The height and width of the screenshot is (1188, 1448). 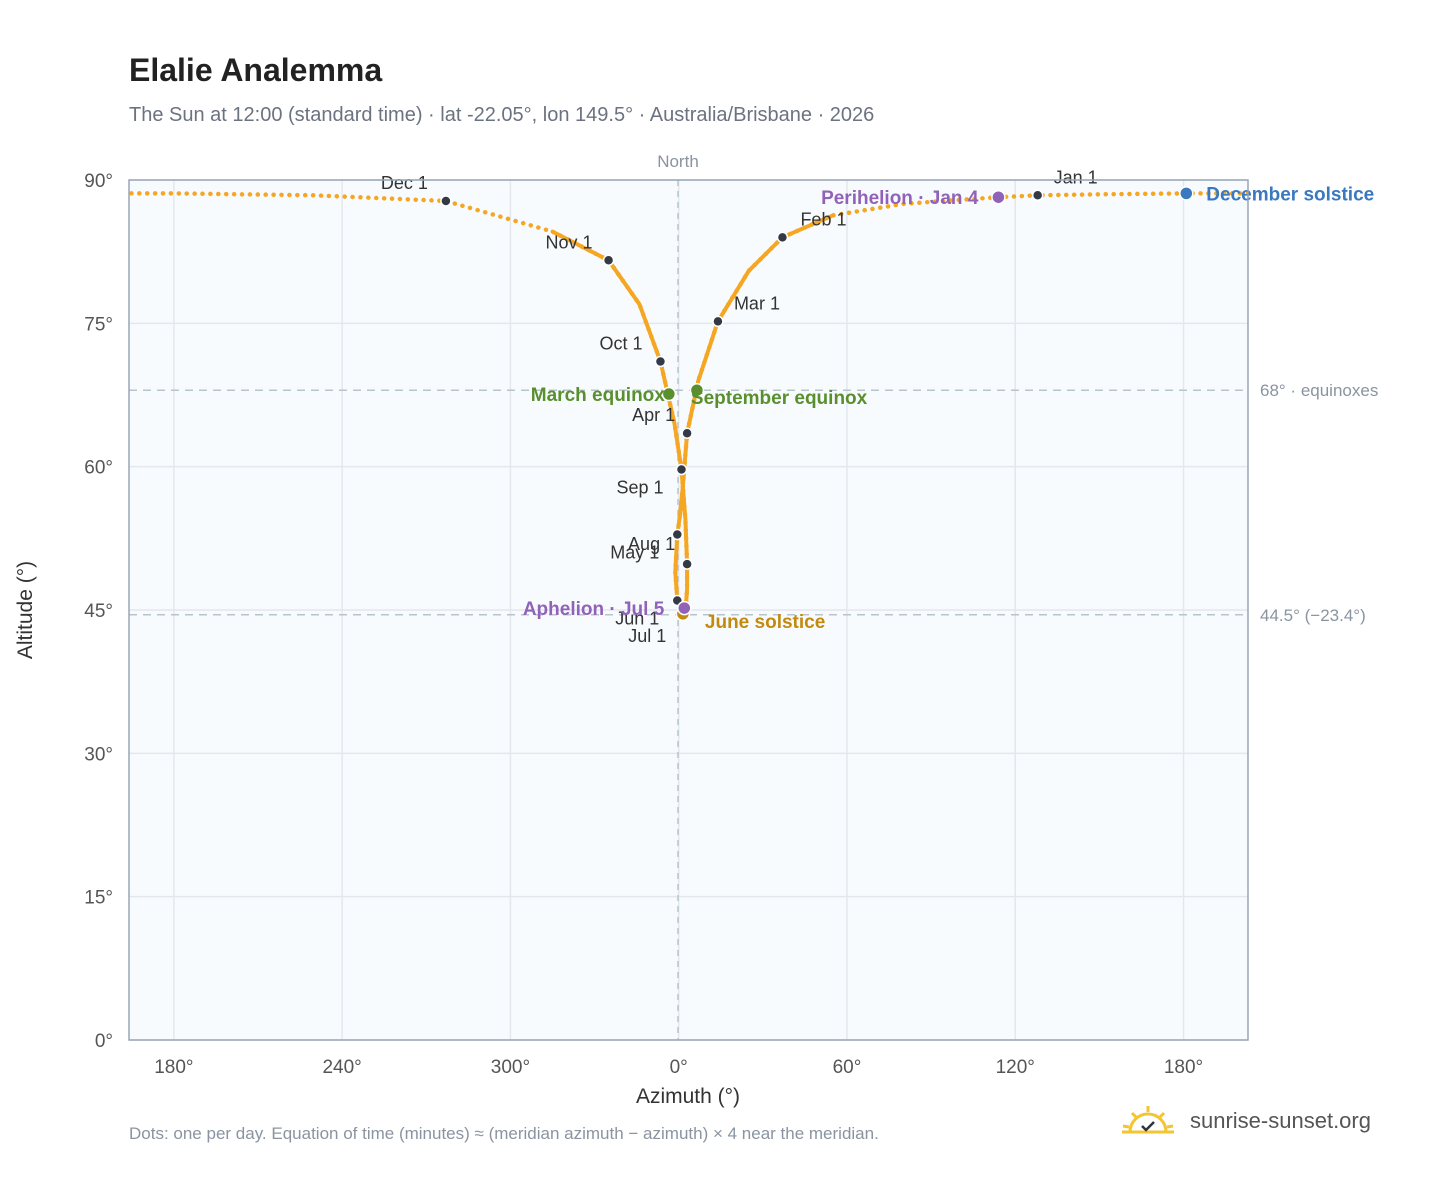 What do you see at coordinates (1015, 1067) in the screenshot?
I see `x-tick-label: 120°` at bounding box center [1015, 1067].